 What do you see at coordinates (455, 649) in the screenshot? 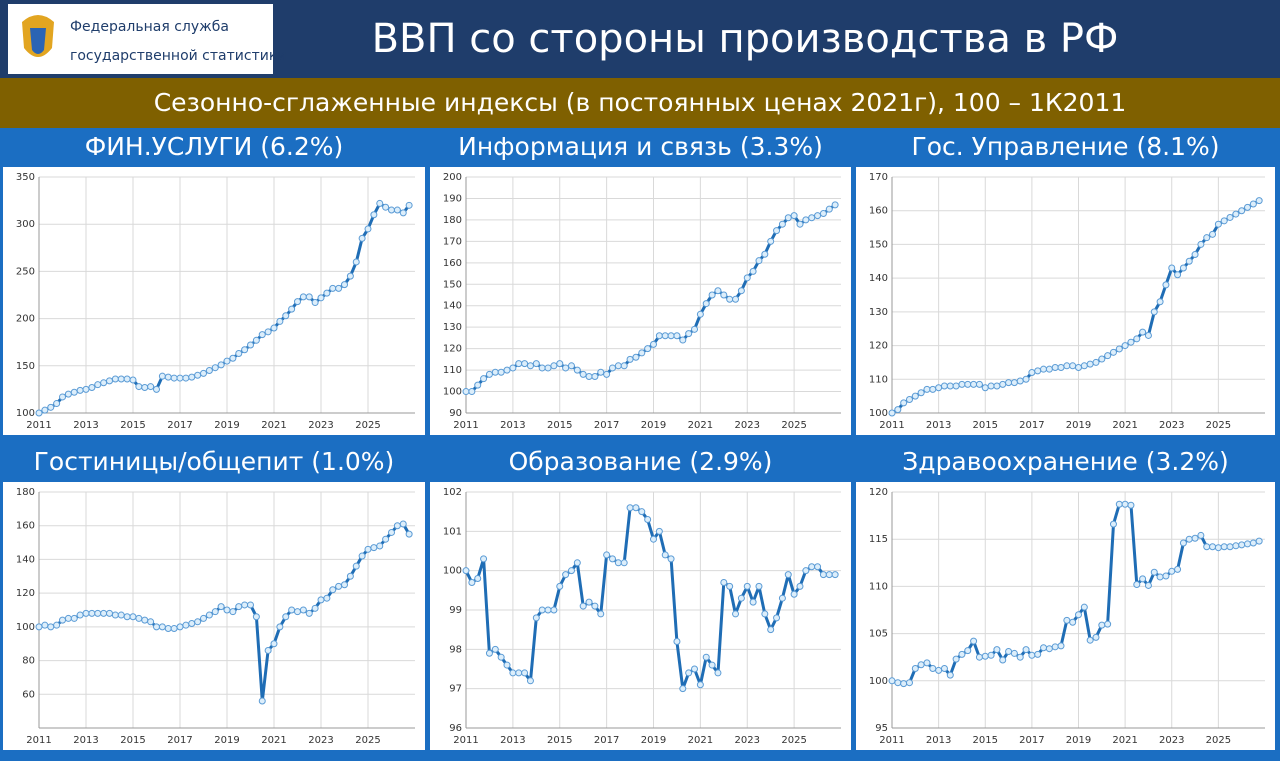
I see `y-tick-label: 98` at bounding box center [455, 649].